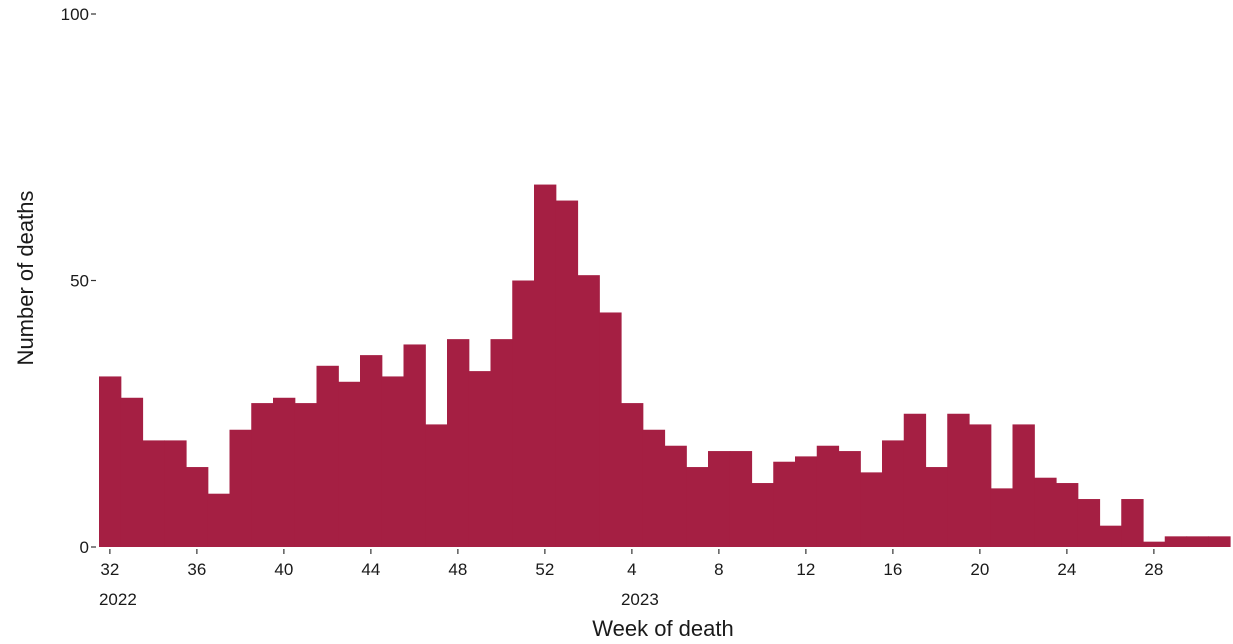 This screenshot has width=1233, height=644. Describe the element at coordinates (1132, 523) in the screenshot. I see `bar-2023-W27` at that location.